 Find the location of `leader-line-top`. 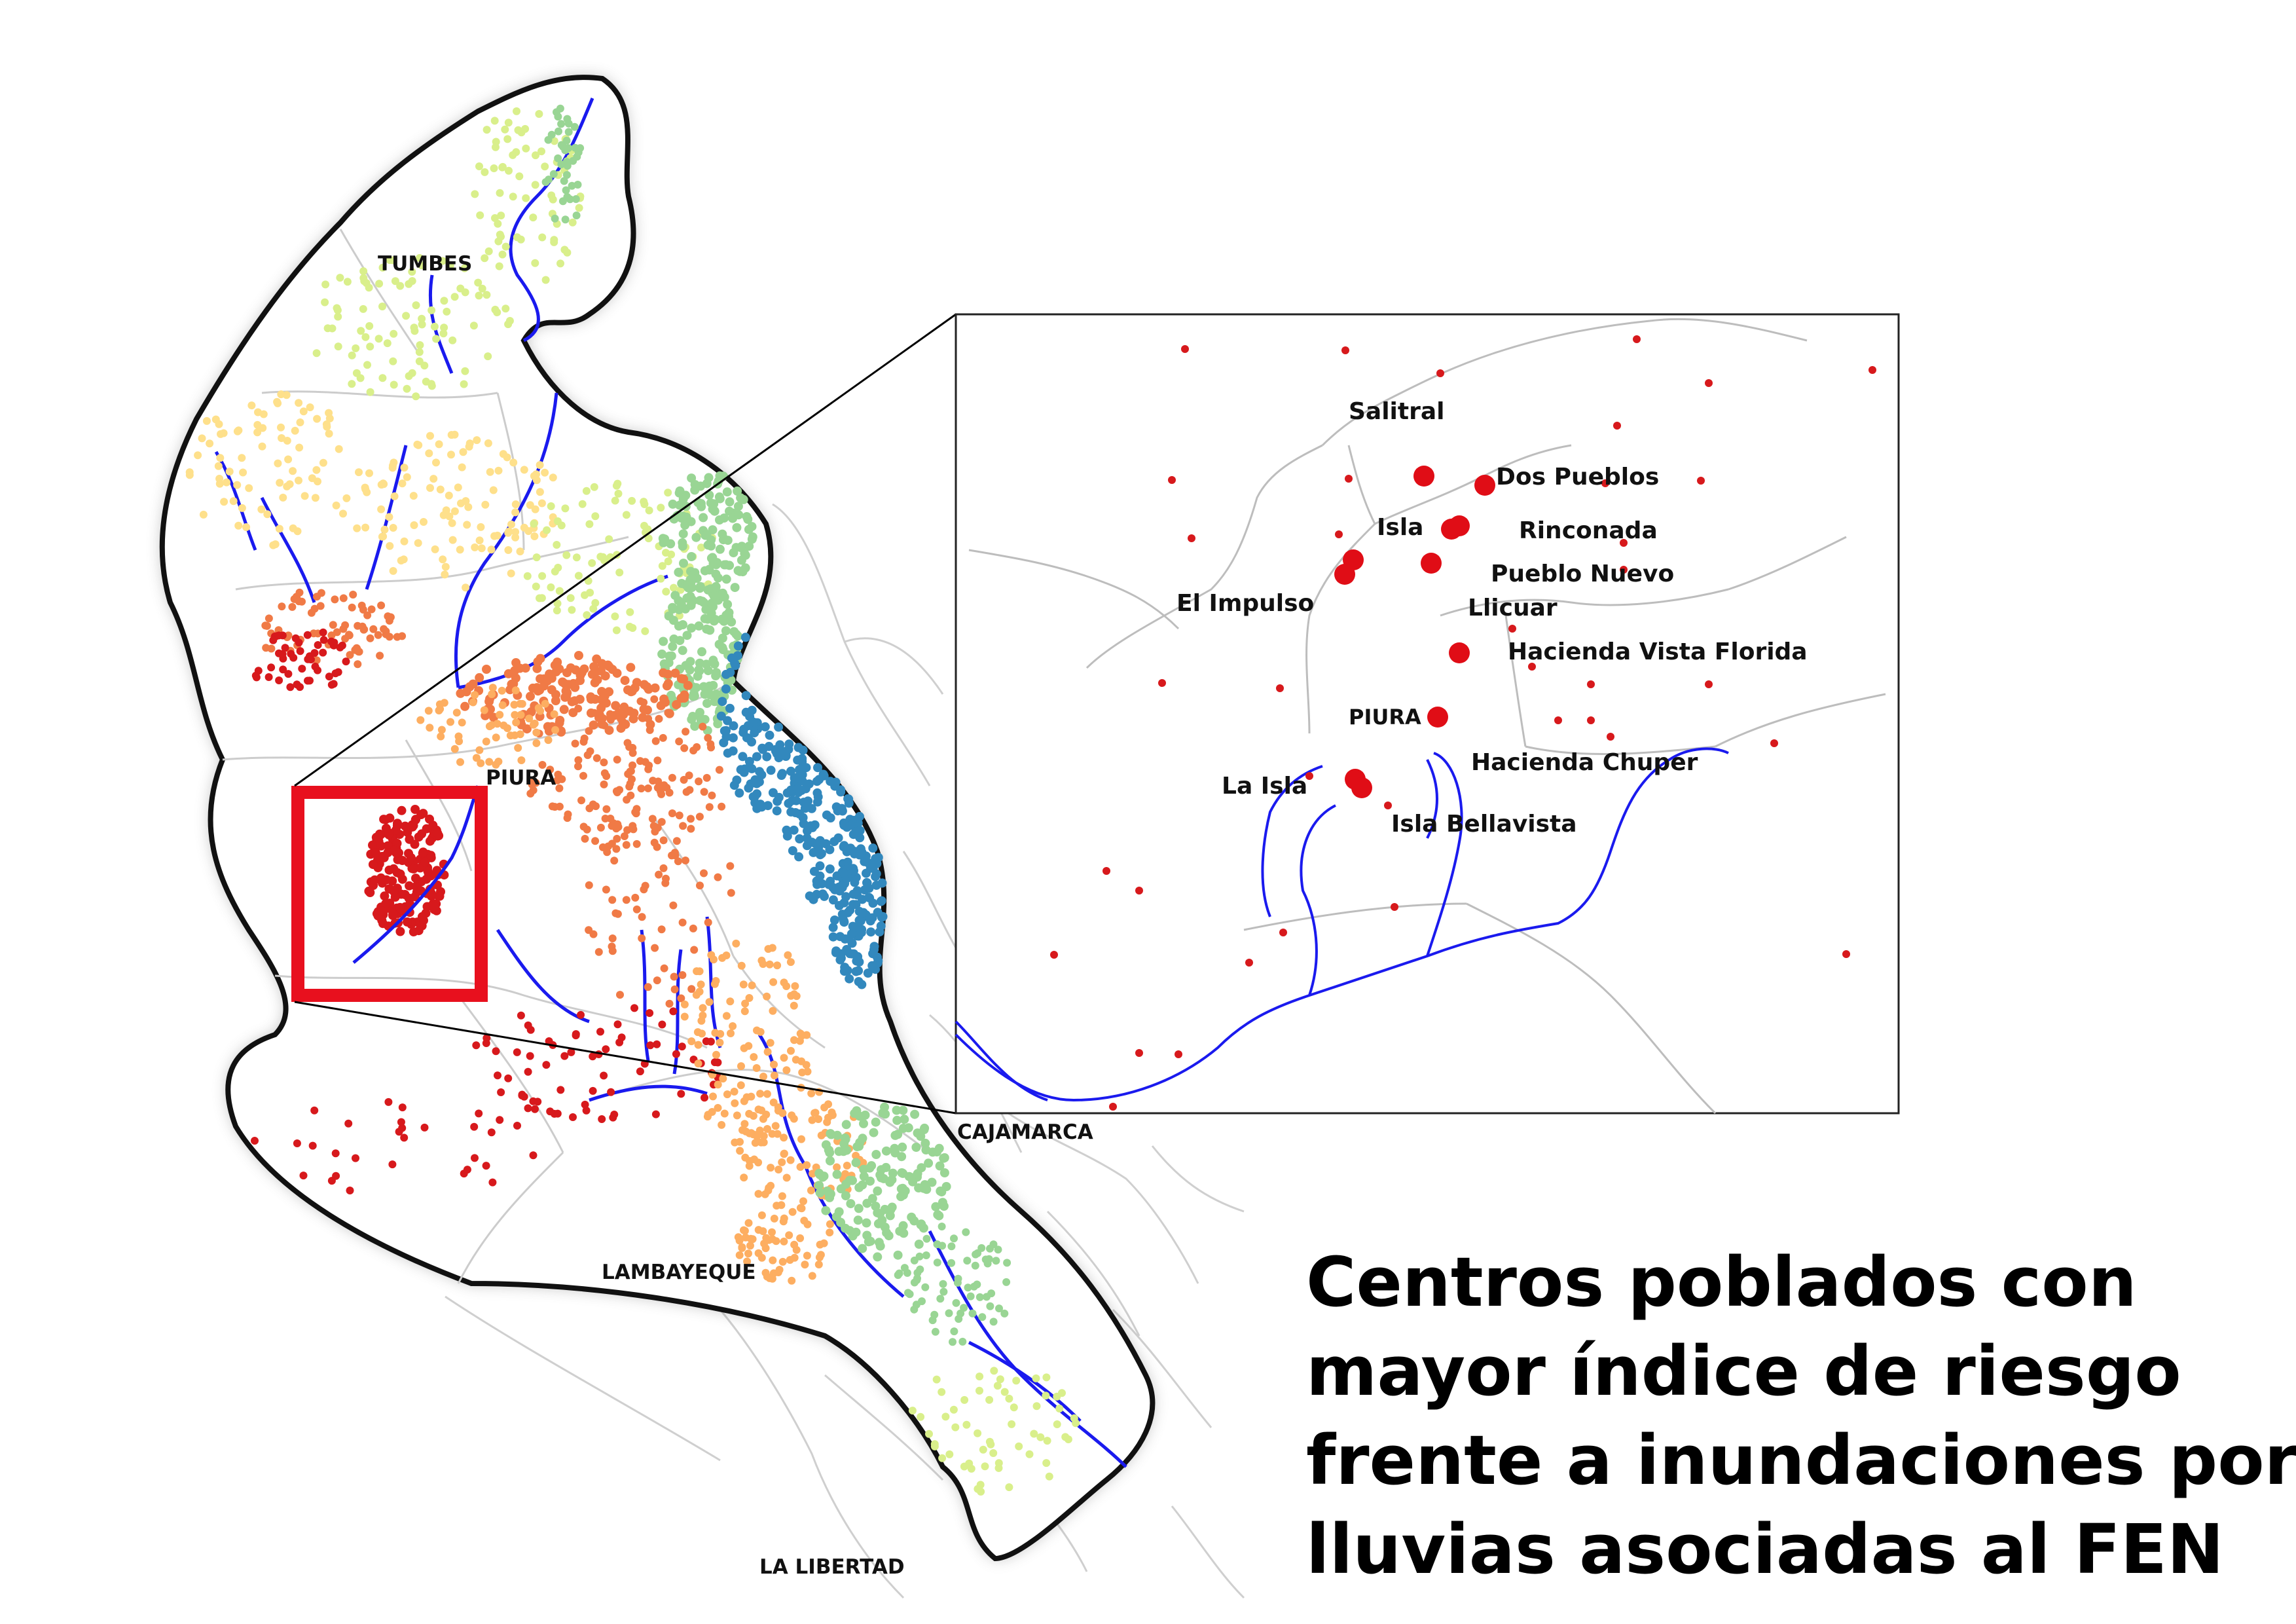

leader-line-top is located at coordinates (625, 550).